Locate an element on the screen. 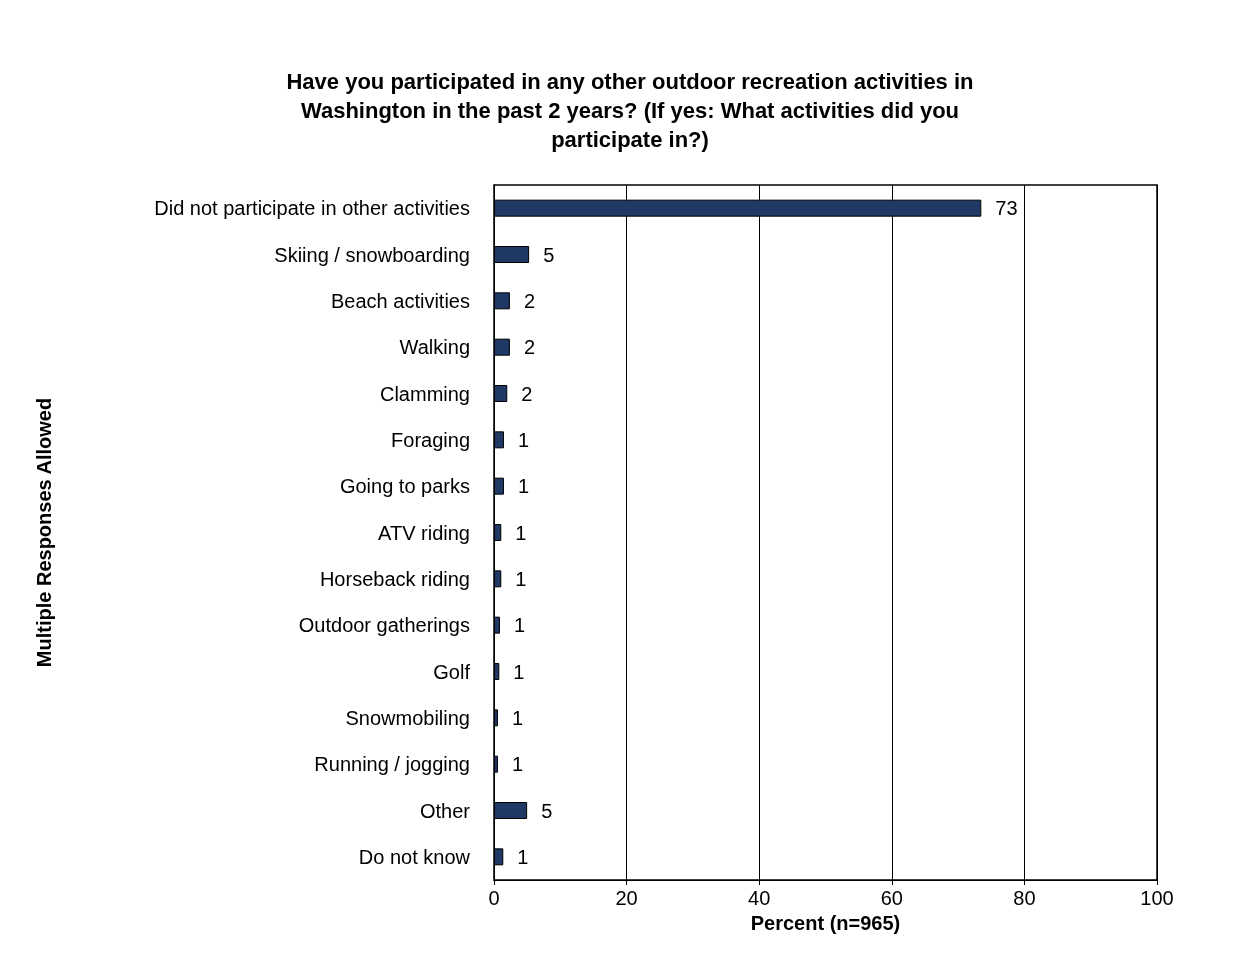 The image size is (1250, 979). y-tick-label: Skiing / snowboarding is located at coordinates (372, 254).